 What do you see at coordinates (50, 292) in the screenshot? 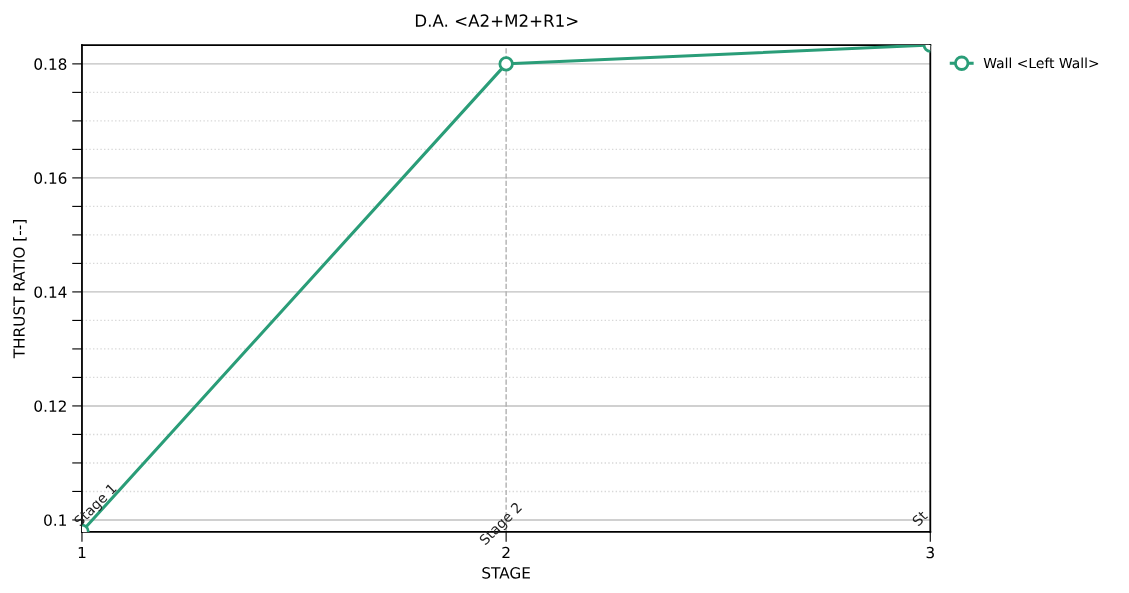
I see `y-tick-label: 0.14` at bounding box center [50, 292].